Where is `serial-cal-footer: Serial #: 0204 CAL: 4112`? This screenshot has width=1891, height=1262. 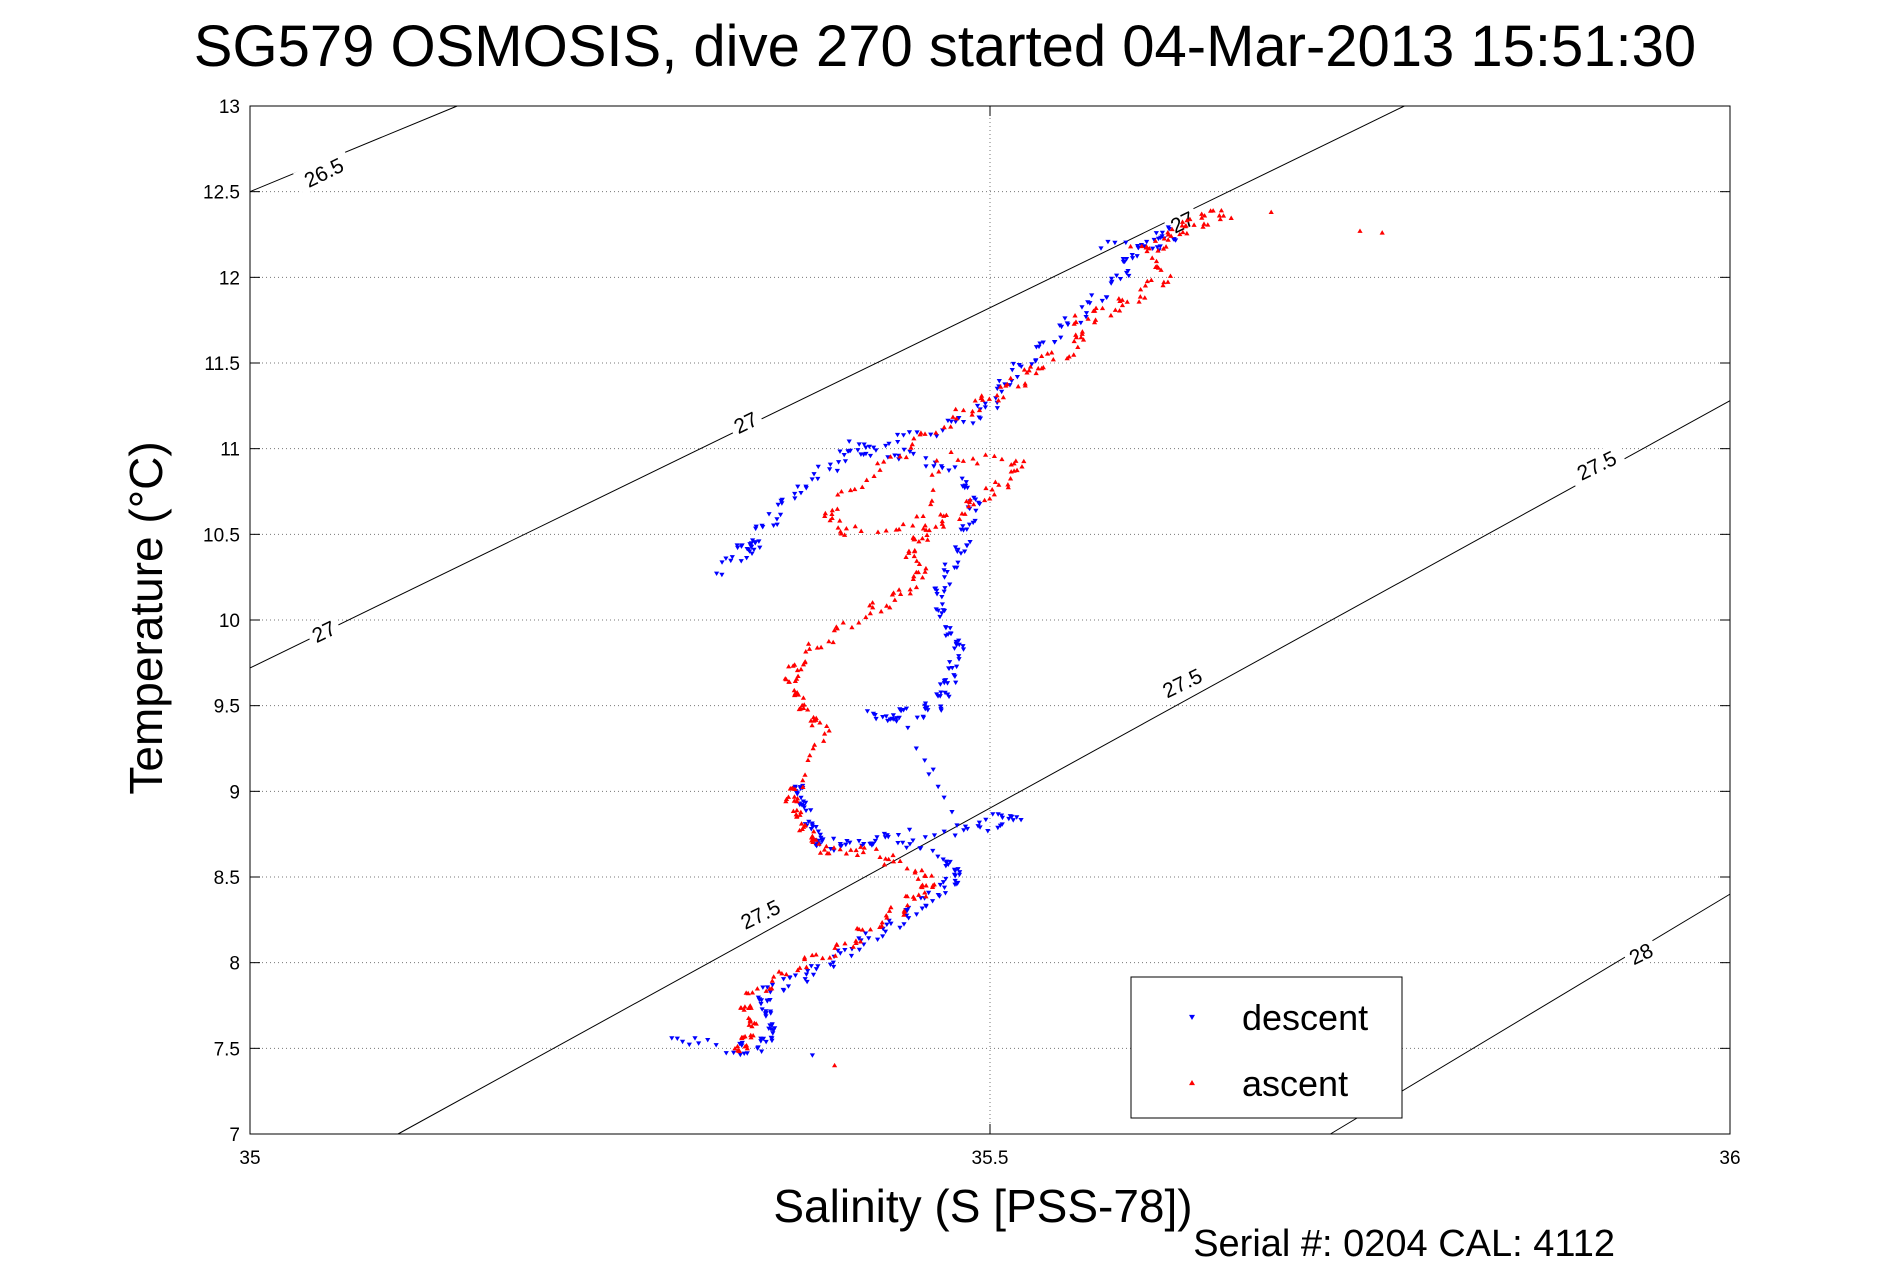 serial-cal-footer: Serial #: 0204 CAL: 4112 is located at coordinates (1404, 1242).